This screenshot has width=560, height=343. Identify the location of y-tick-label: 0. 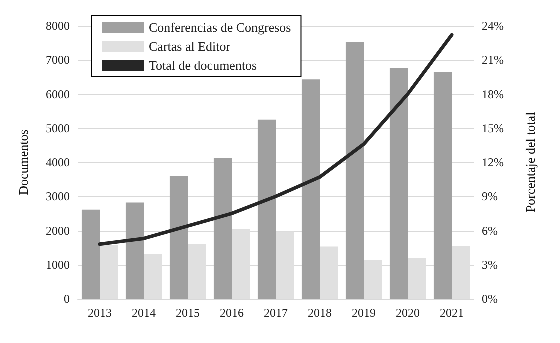
(67, 299).